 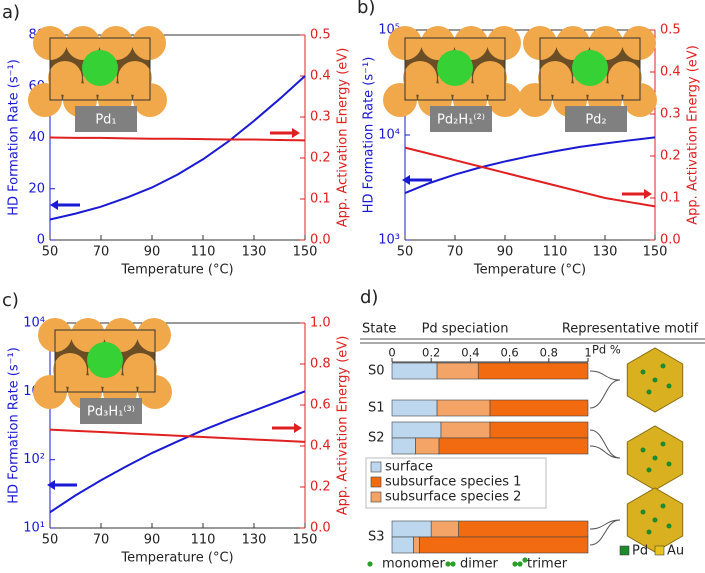 I want to click on panel-label: d), so click(x=369, y=297).